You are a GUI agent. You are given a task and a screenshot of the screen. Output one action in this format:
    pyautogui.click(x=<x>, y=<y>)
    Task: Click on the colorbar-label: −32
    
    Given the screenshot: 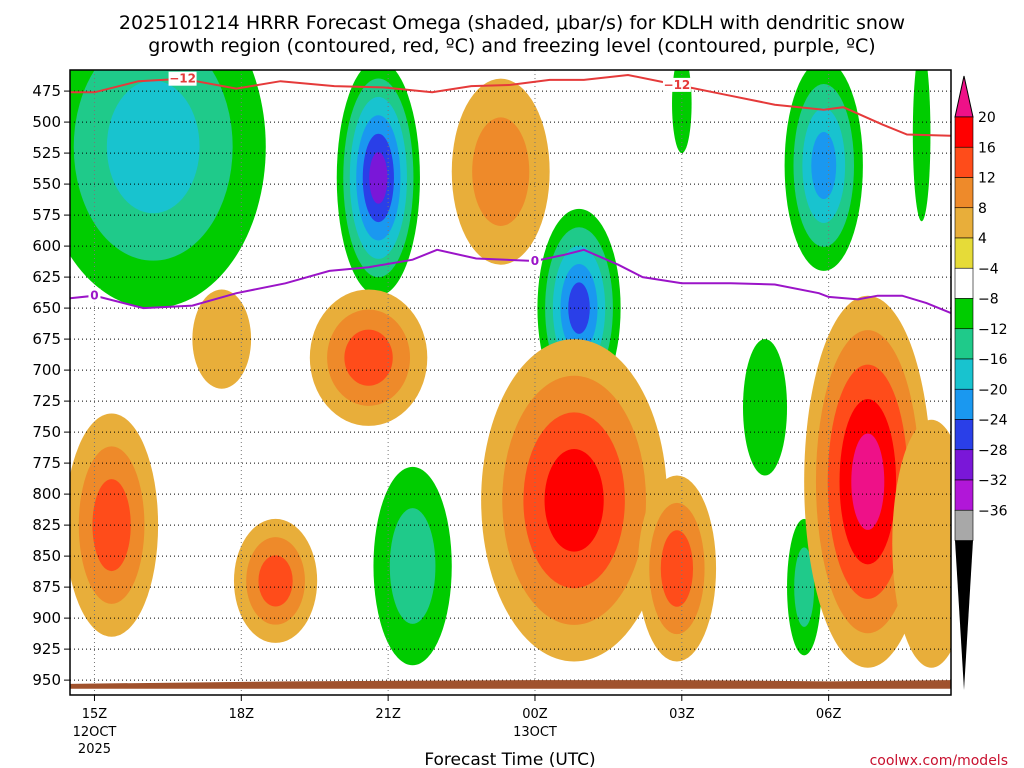 What is the action you would take?
    pyautogui.click(x=993, y=481)
    